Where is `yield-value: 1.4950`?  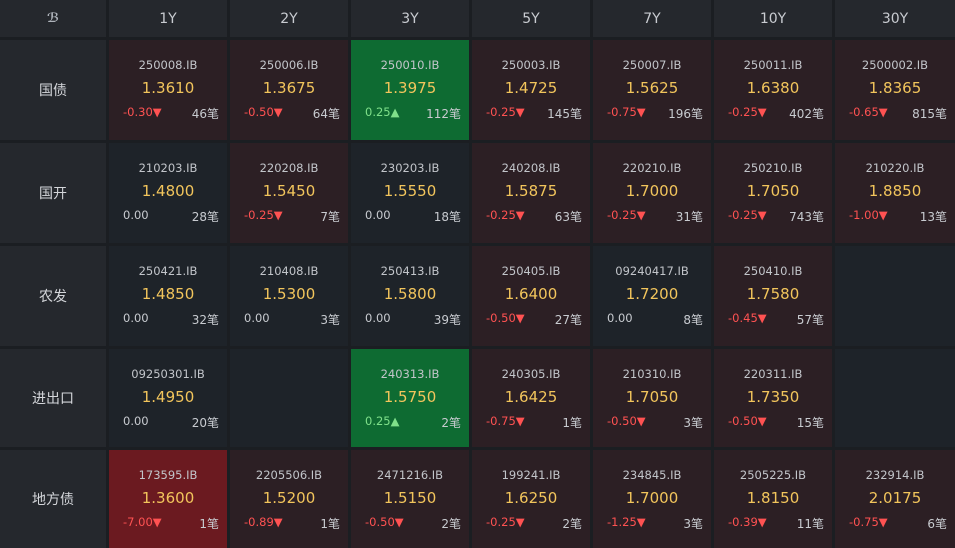
yield-value: 1.4950 is located at coordinates (168, 397).